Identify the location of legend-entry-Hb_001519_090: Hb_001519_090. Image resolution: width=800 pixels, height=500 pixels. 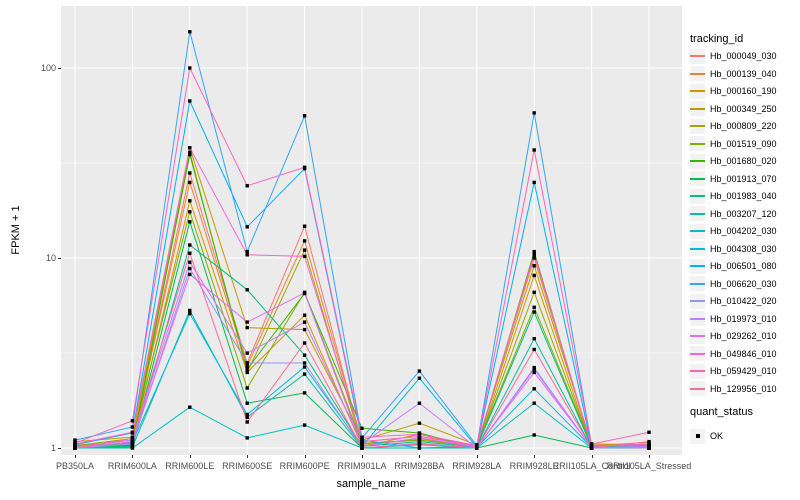
(733, 143).